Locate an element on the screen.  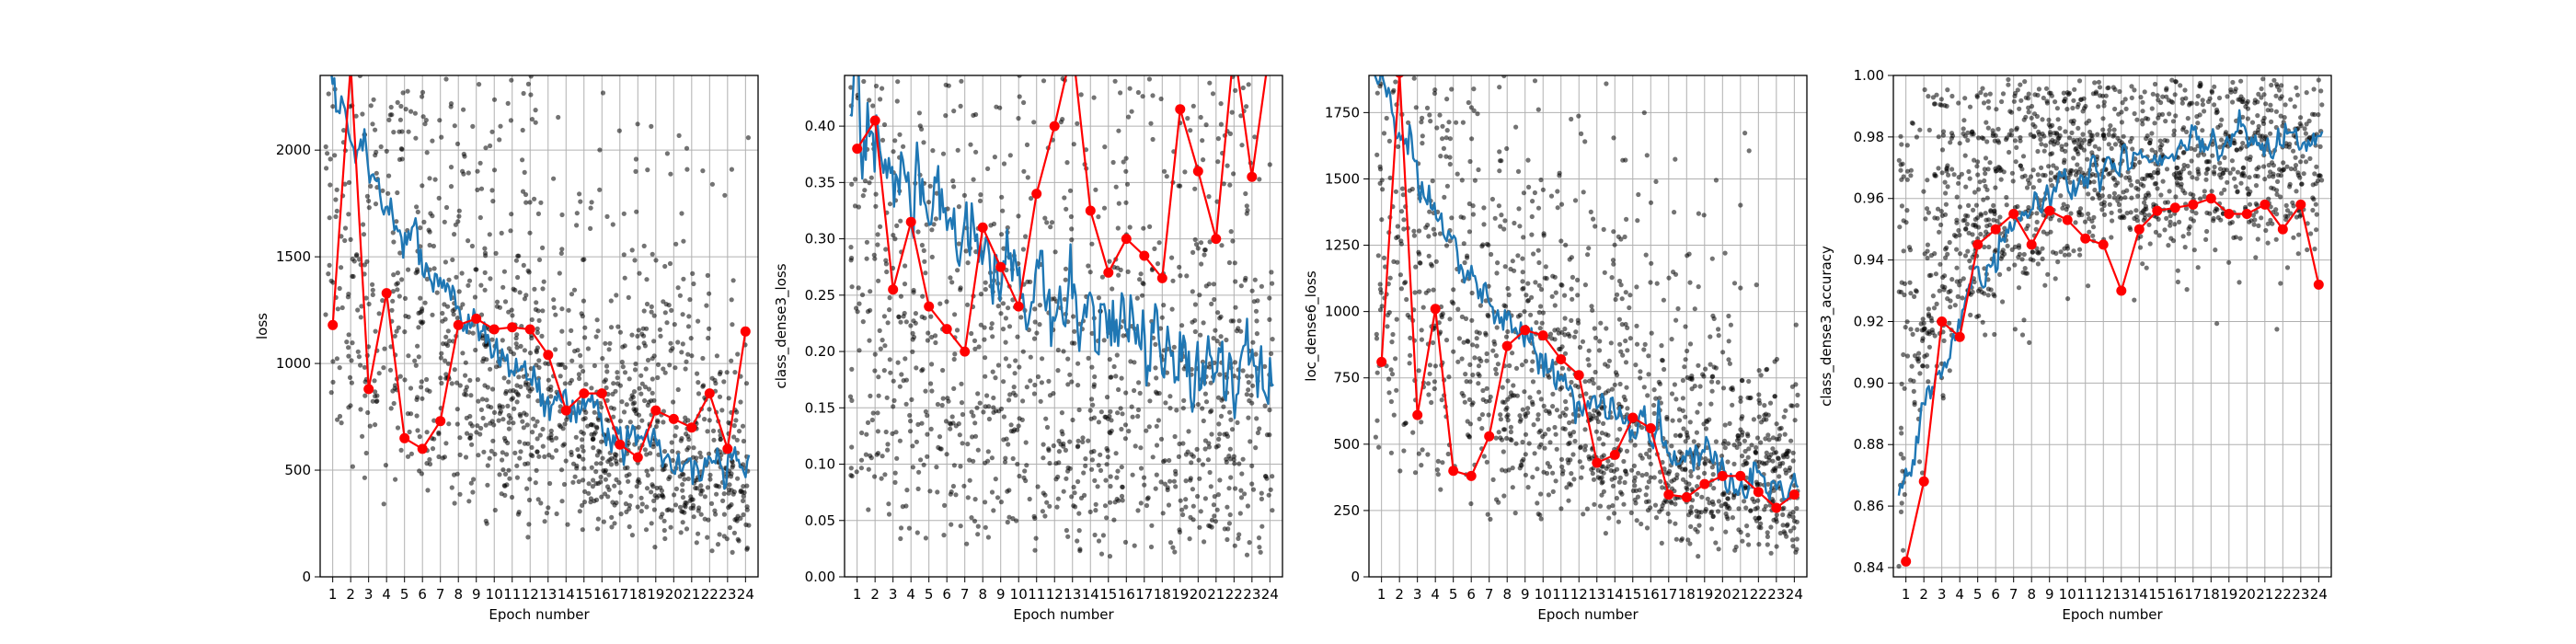
x-tick-label: 23 is located at coordinates (1776, 594).